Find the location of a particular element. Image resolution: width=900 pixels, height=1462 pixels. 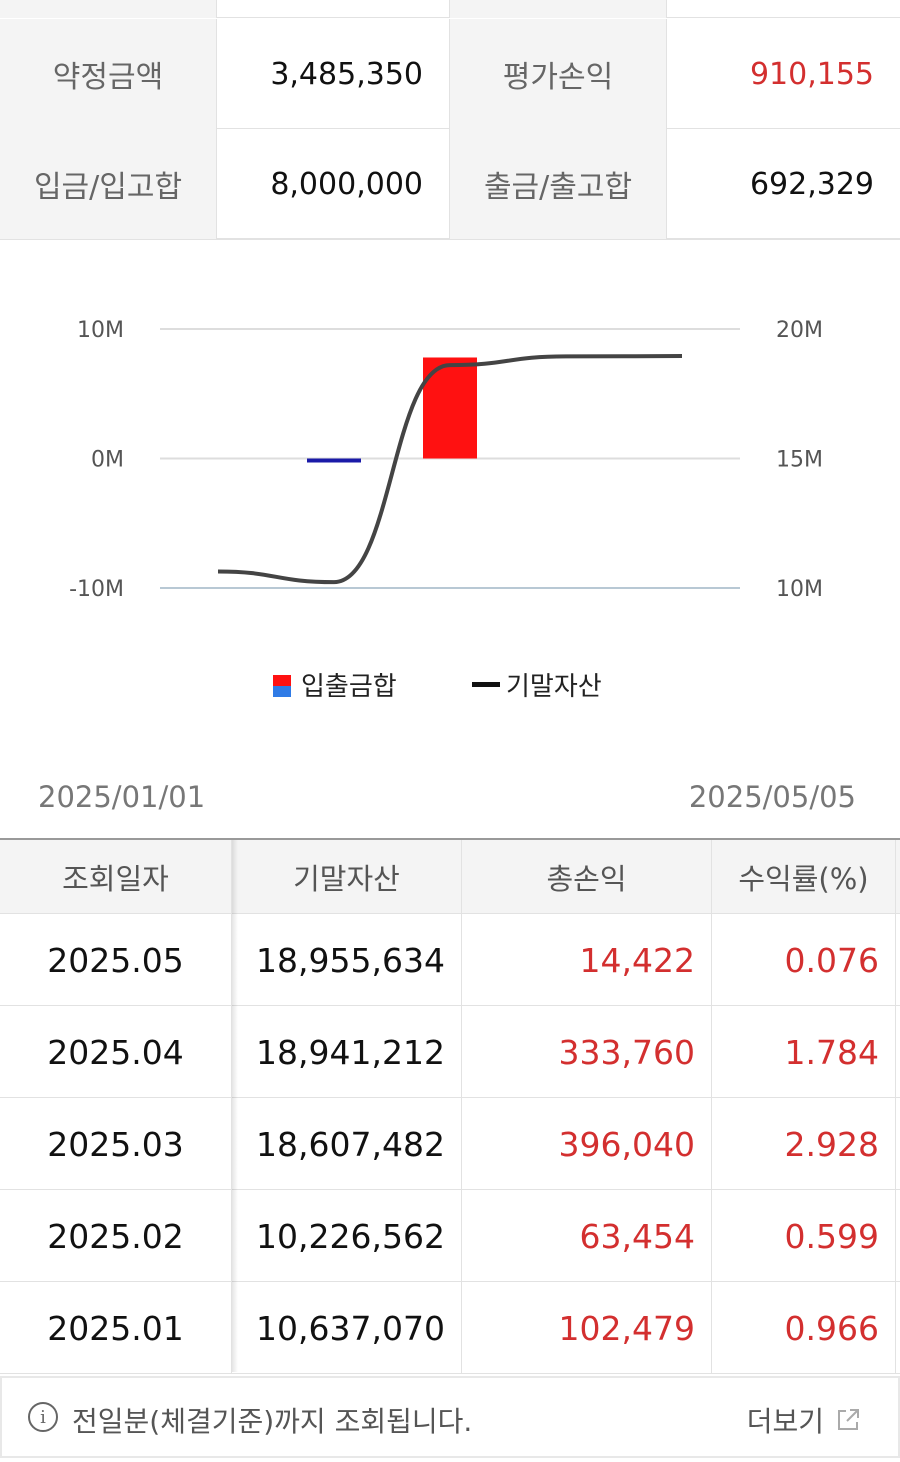

row-date: 2025.01 is located at coordinates (116, 1328).